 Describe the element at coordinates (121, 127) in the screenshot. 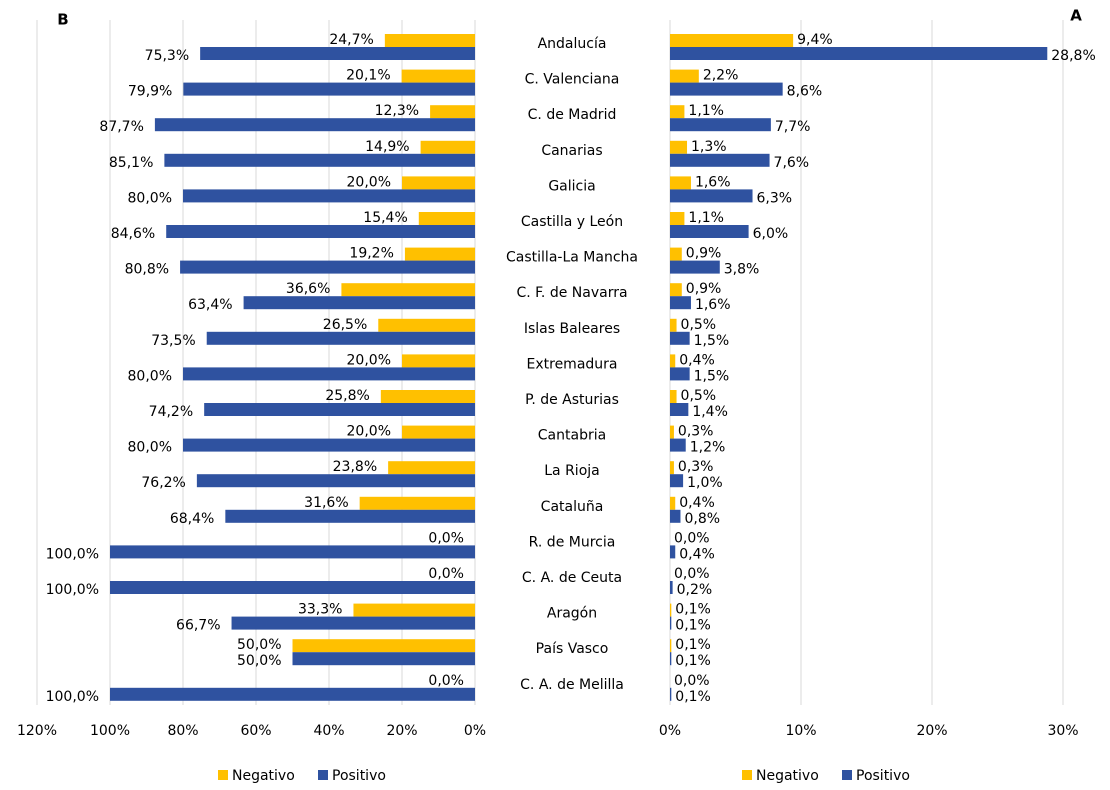

I see `data-label: 87,7%` at that location.